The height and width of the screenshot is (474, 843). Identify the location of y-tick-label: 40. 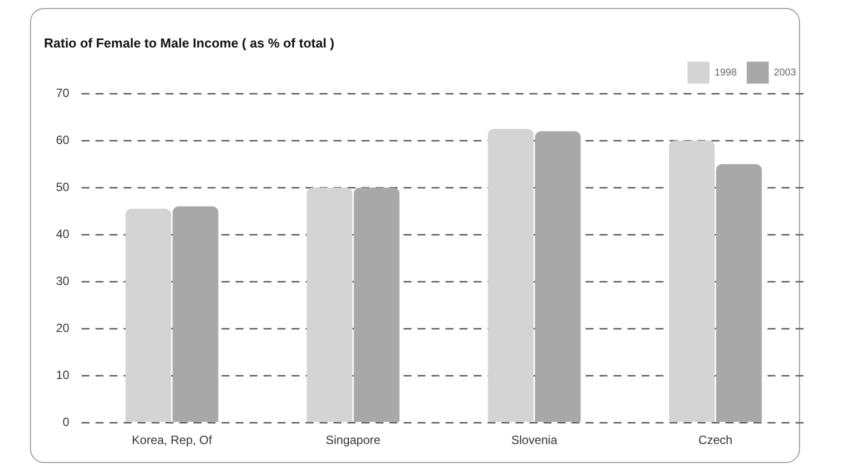
(63, 233).